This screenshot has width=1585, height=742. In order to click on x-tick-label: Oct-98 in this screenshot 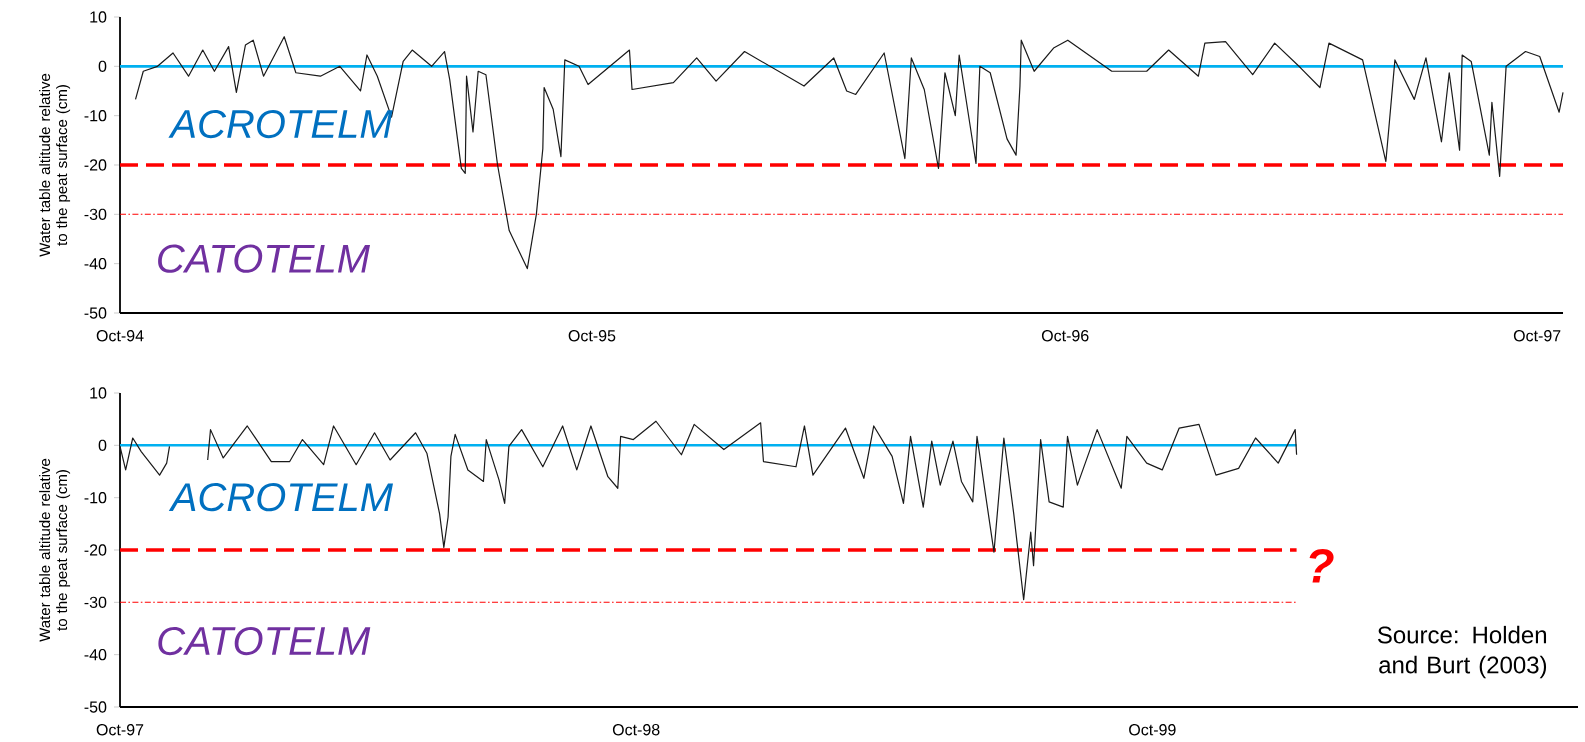, I will do `click(636, 730)`.